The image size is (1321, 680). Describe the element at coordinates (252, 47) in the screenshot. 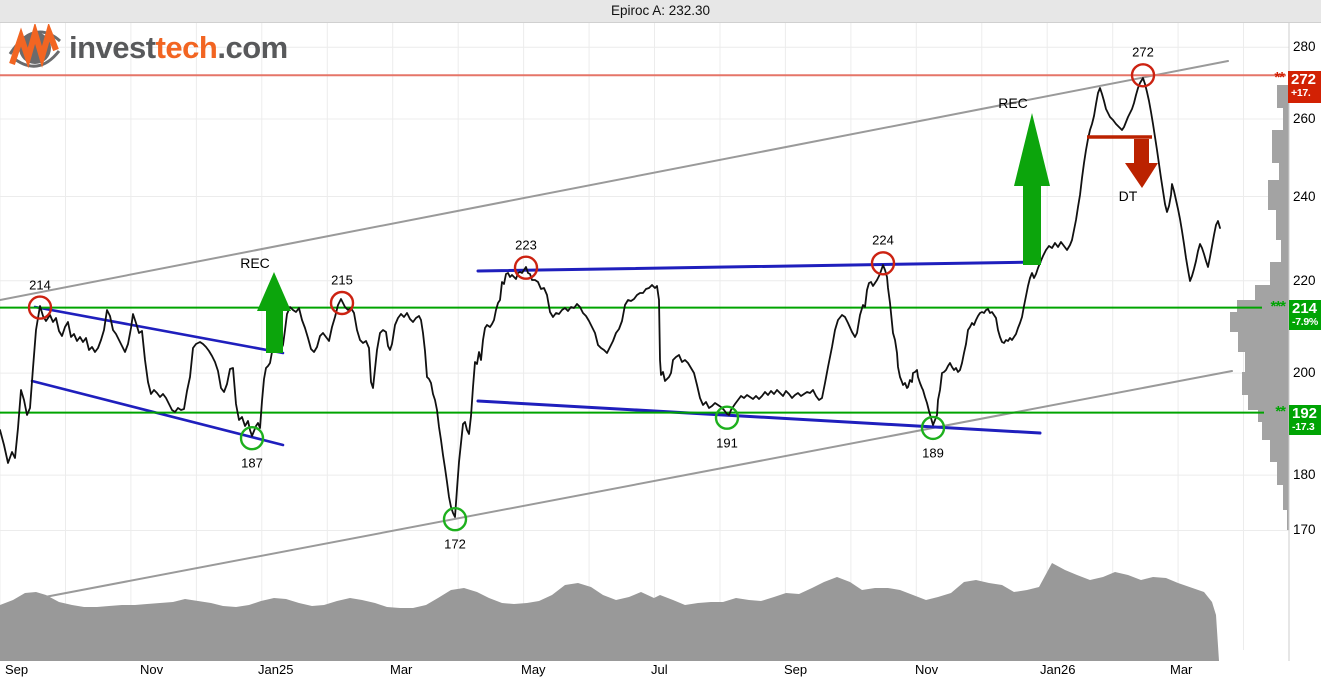

I see `logo-com: .com` at that location.